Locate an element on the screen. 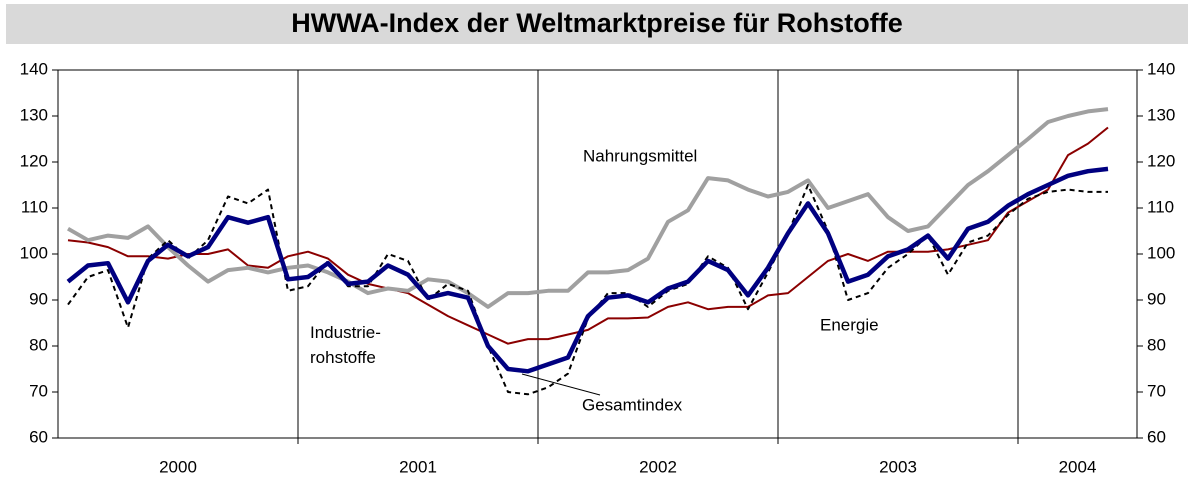 The height and width of the screenshot is (479, 1194). y2-tick-label: 90 is located at coordinates (1156, 298).